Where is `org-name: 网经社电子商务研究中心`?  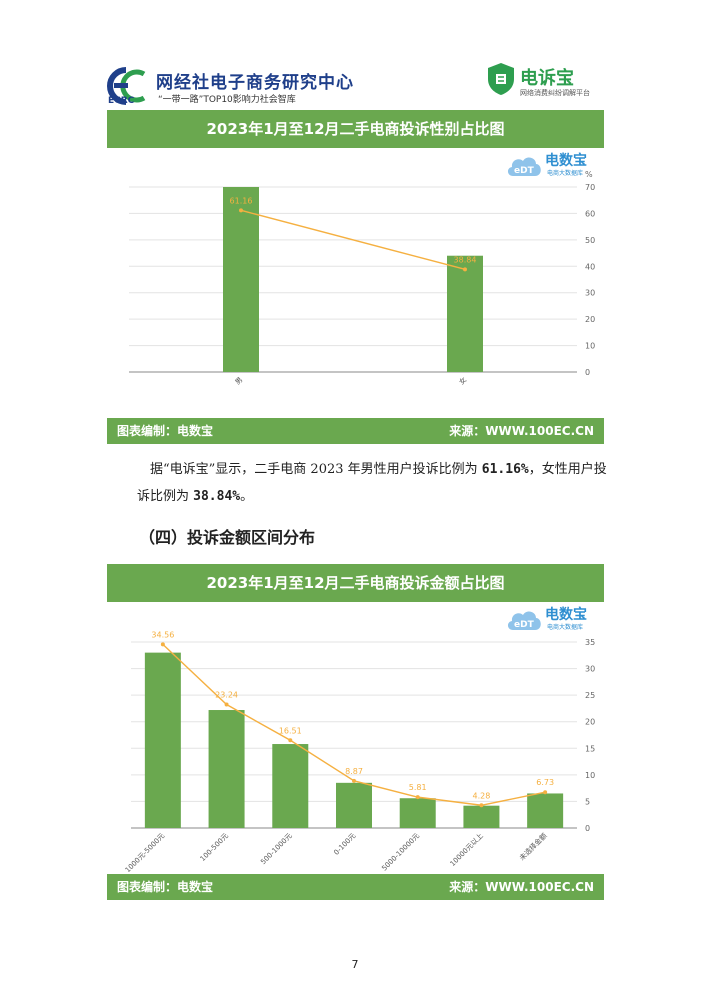 org-name: 网经社电子商务研究中心 is located at coordinates (255, 83).